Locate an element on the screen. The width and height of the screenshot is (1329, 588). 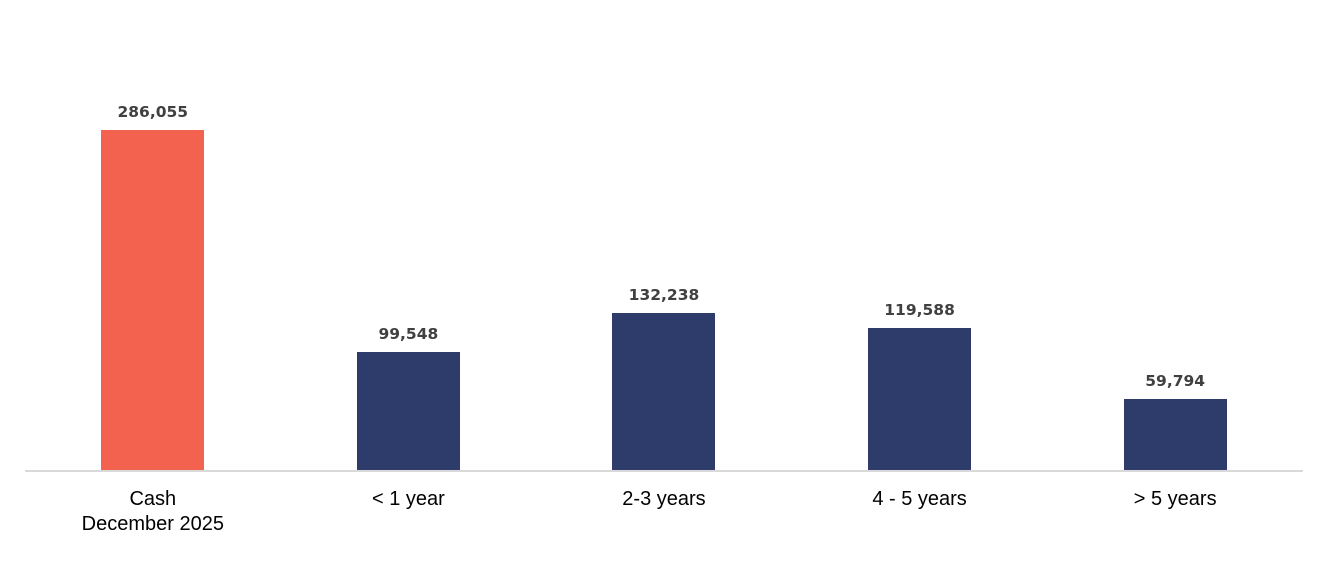
category-label-line: 2-3 years is located at coordinates (664, 499).